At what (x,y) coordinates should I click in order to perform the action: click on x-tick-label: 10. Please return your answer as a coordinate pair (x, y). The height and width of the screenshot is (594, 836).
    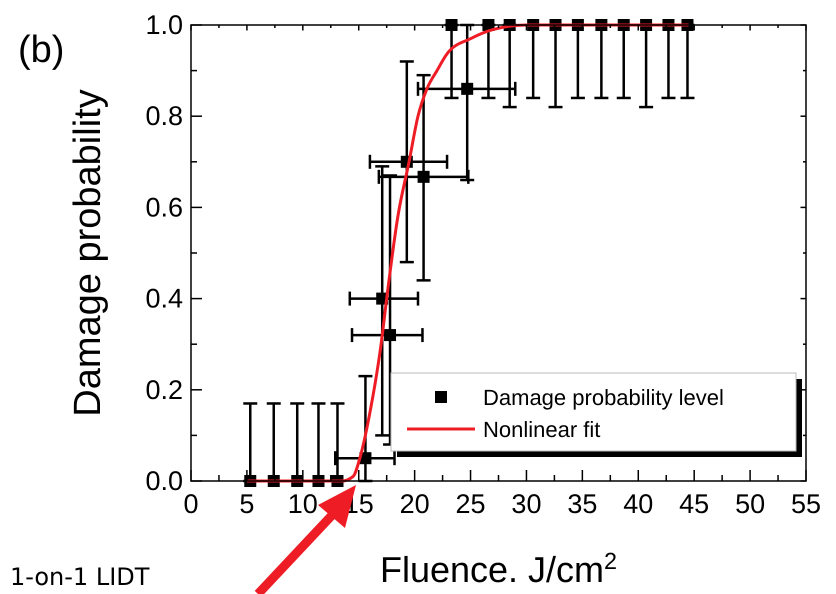
    Looking at the image, I should click on (303, 504).